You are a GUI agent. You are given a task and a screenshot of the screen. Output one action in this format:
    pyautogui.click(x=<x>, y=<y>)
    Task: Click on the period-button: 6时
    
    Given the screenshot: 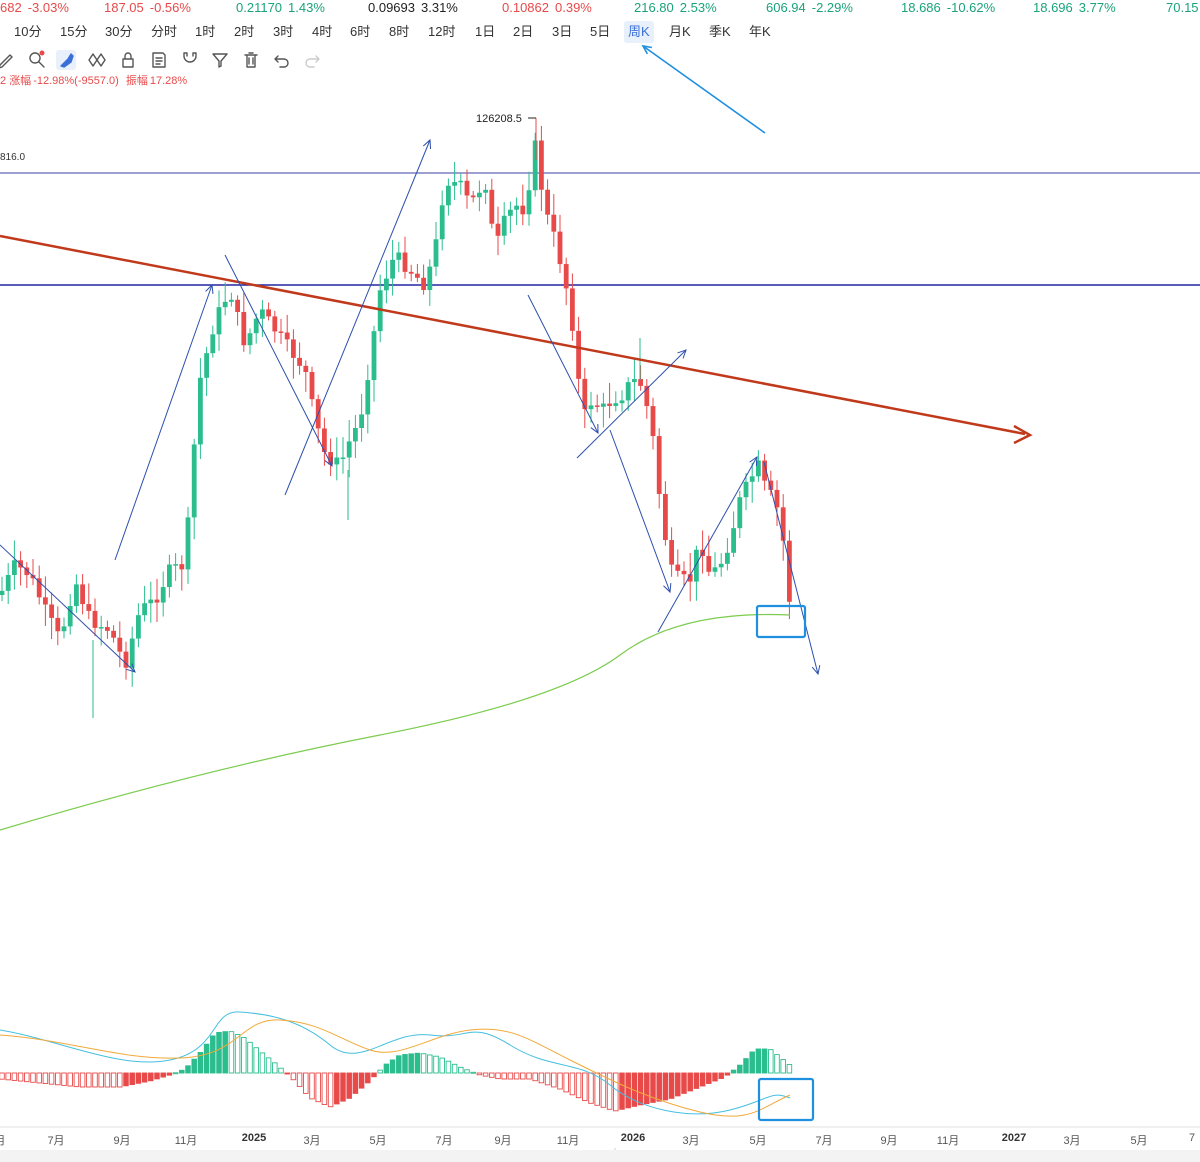 What is the action you would take?
    pyautogui.click(x=360, y=31)
    